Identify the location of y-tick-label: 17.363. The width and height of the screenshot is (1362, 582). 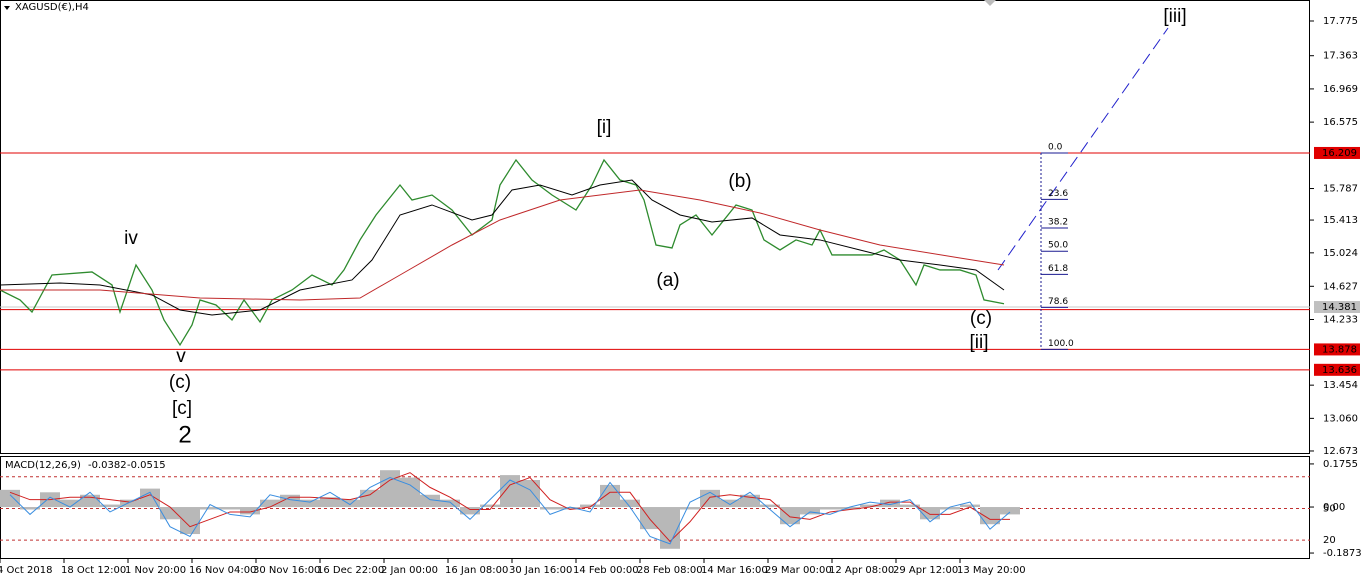
(1340, 56).